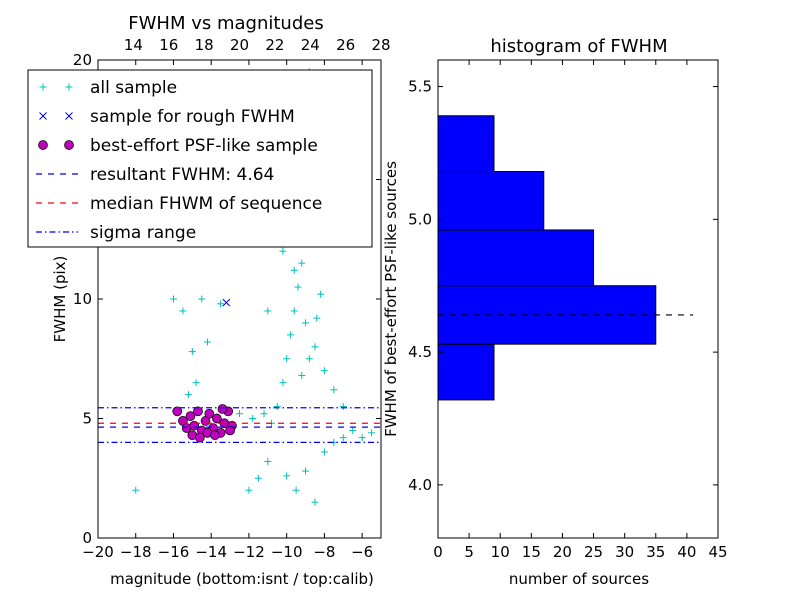 This screenshot has width=800, height=600. I want to click on top-x-tick-label: 22, so click(274, 45).